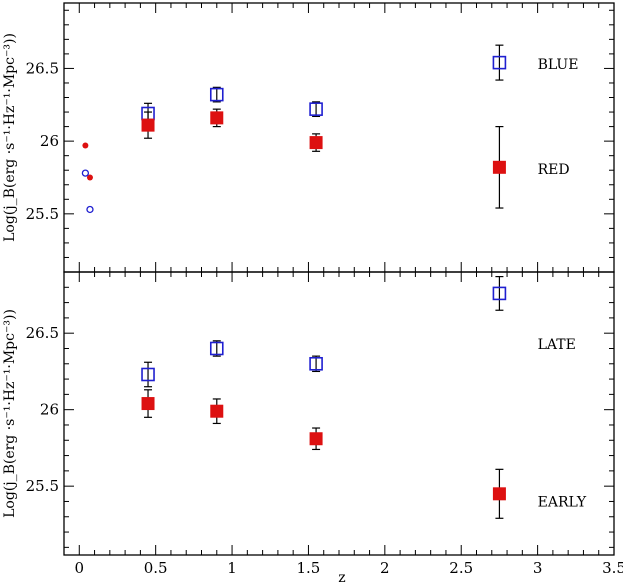 Image resolution: width=623 pixels, height=585 pixels. What do you see at coordinates (557, 345) in the screenshot?
I see `annotation-late: LATE` at bounding box center [557, 345].